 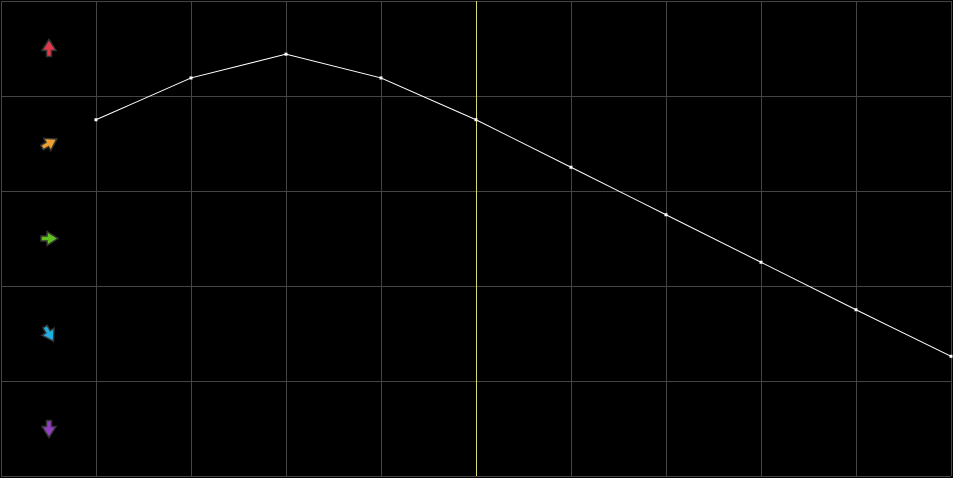 I want to click on arrow-up-icon, so click(x=49, y=48).